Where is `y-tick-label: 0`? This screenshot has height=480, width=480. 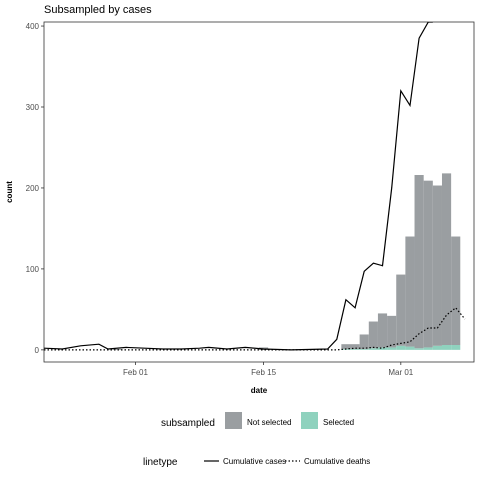 y-tick-label: 0 is located at coordinates (37, 350).